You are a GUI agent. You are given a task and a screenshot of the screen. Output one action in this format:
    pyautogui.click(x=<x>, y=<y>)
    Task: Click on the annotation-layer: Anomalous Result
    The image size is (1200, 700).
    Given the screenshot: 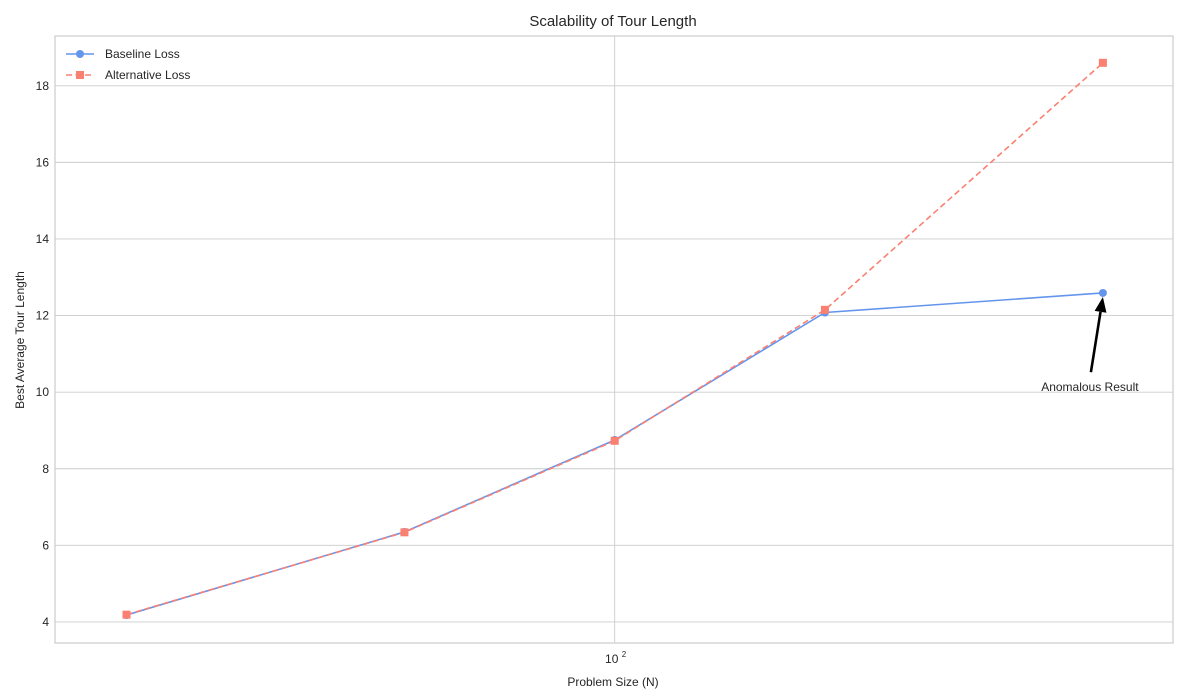 What is the action you would take?
    pyautogui.click(x=1090, y=345)
    